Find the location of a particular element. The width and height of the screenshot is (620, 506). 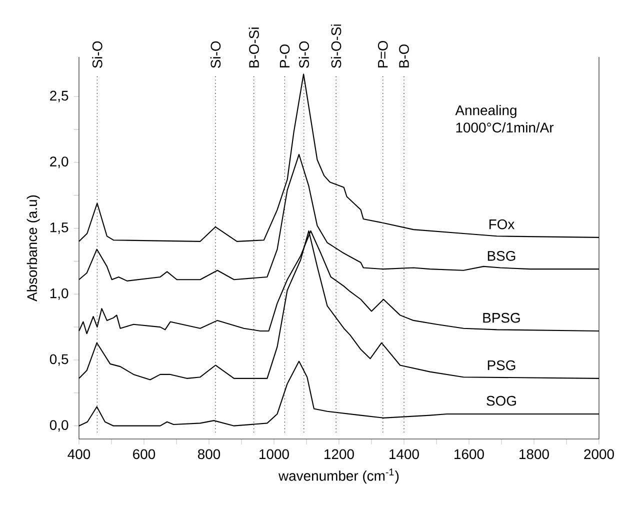

y-axis-title: Absorbance (a.u) is located at coordinates (33, 248).